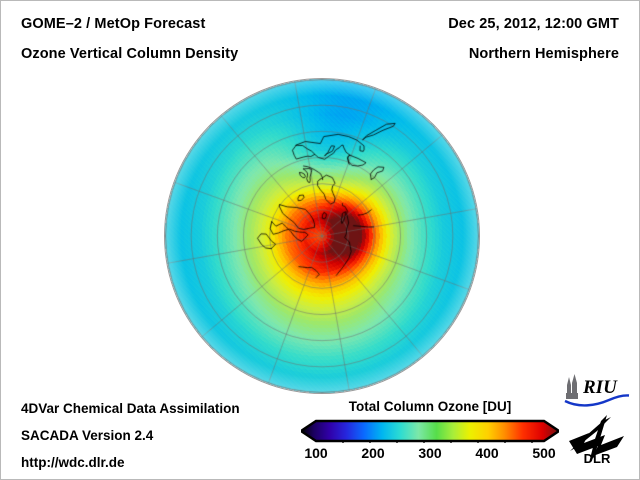 This screenshot has height=480, width=640. Describe the element at coordinates (597, 458) in the screenshot. I see `dlr-wordmark: DLR` at that location.